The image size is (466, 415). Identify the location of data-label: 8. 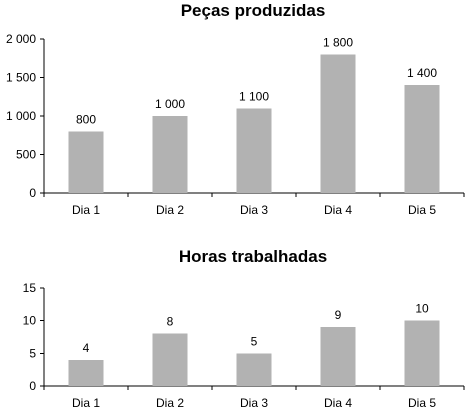
(170, 322).